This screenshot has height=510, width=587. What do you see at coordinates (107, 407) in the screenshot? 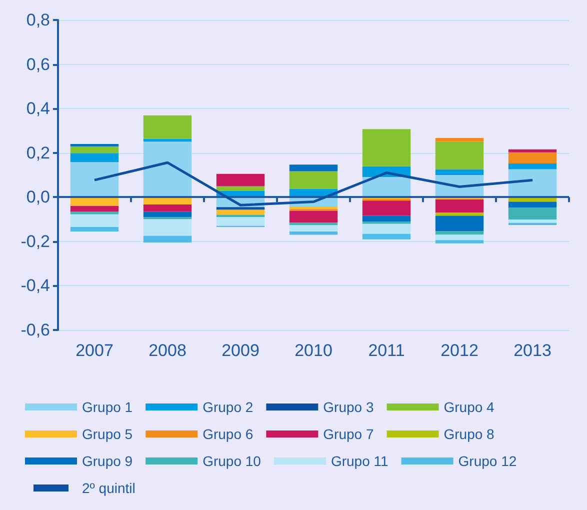
I see `legend-label: Grupo 1` at bounding box center [107, 407].